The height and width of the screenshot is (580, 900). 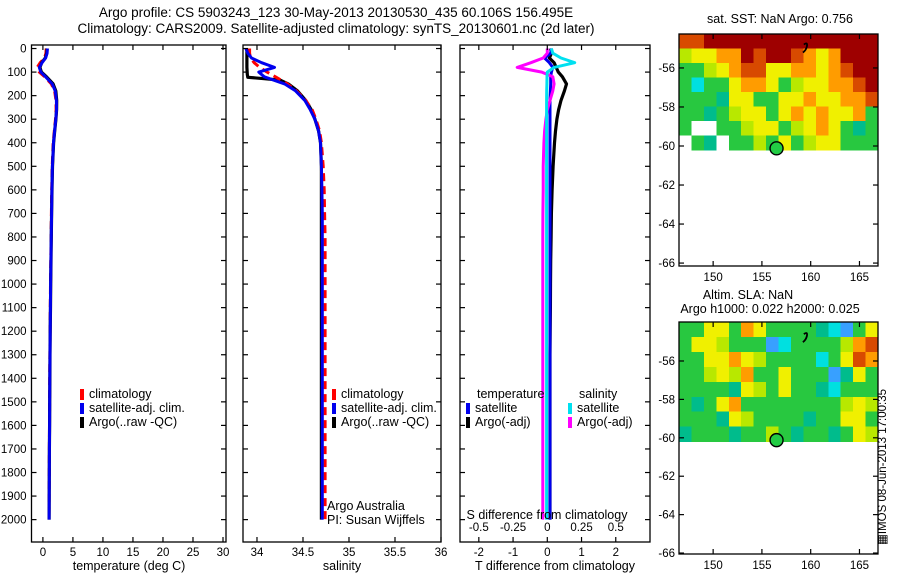 I want to click on svg-text: 1800, so click(x=14, y=474).